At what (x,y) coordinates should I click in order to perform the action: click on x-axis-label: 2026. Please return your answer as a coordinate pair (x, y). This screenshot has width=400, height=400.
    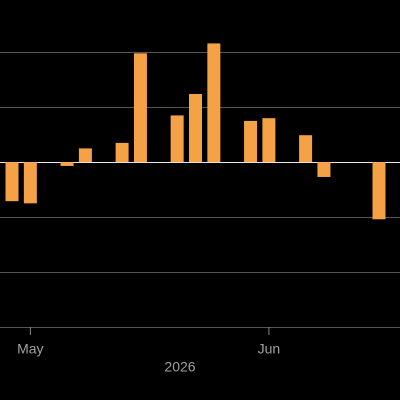
    Looking at the image, I should click on (179, 367).